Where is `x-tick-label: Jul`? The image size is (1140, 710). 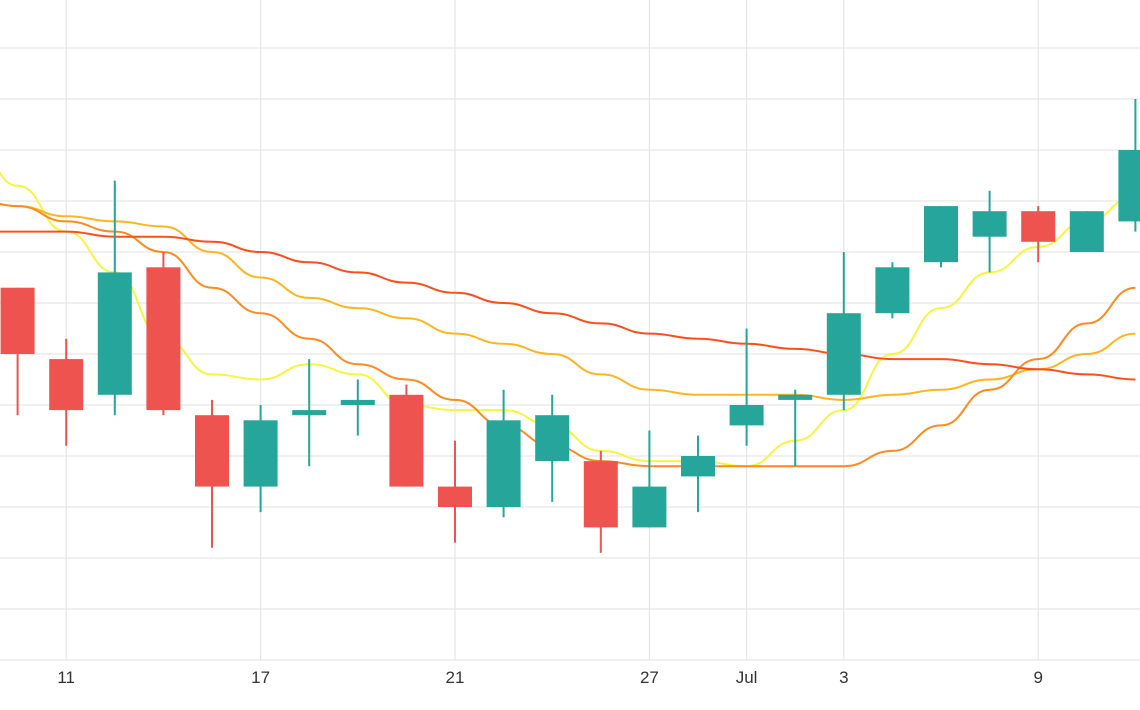
x-tick-label: Jul is located at coordinates (747, 677).